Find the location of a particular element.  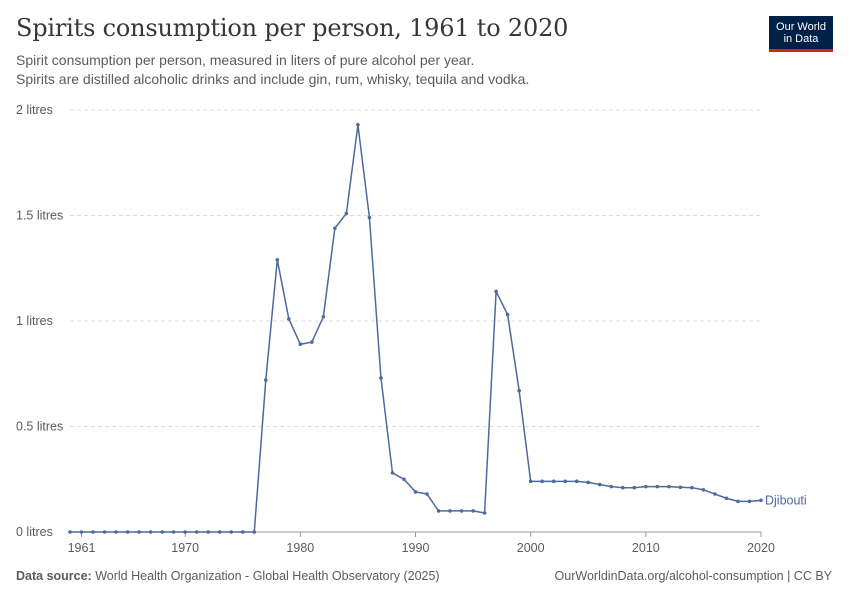

y-tick-label: 1 litres is located at coordinates (34, 321).